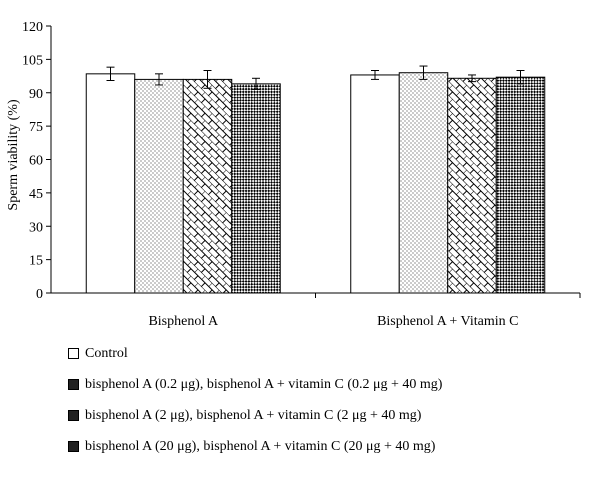 The height and width of the screenshot is (504, 603). I want to click on error-bars, so click(315, 77).